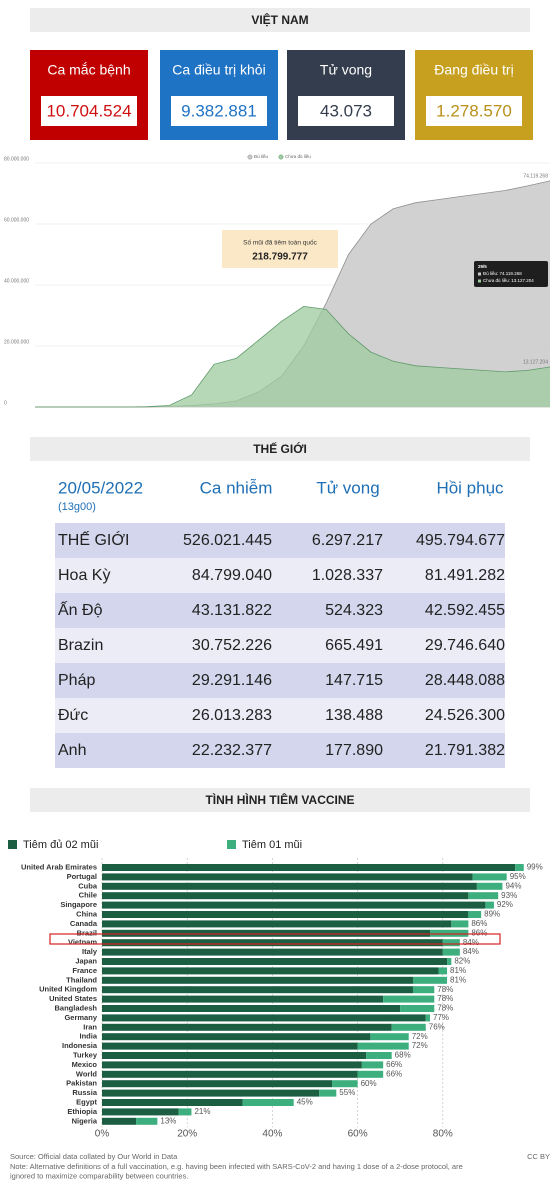  I want to click on category-label: China, so click(87, 913).